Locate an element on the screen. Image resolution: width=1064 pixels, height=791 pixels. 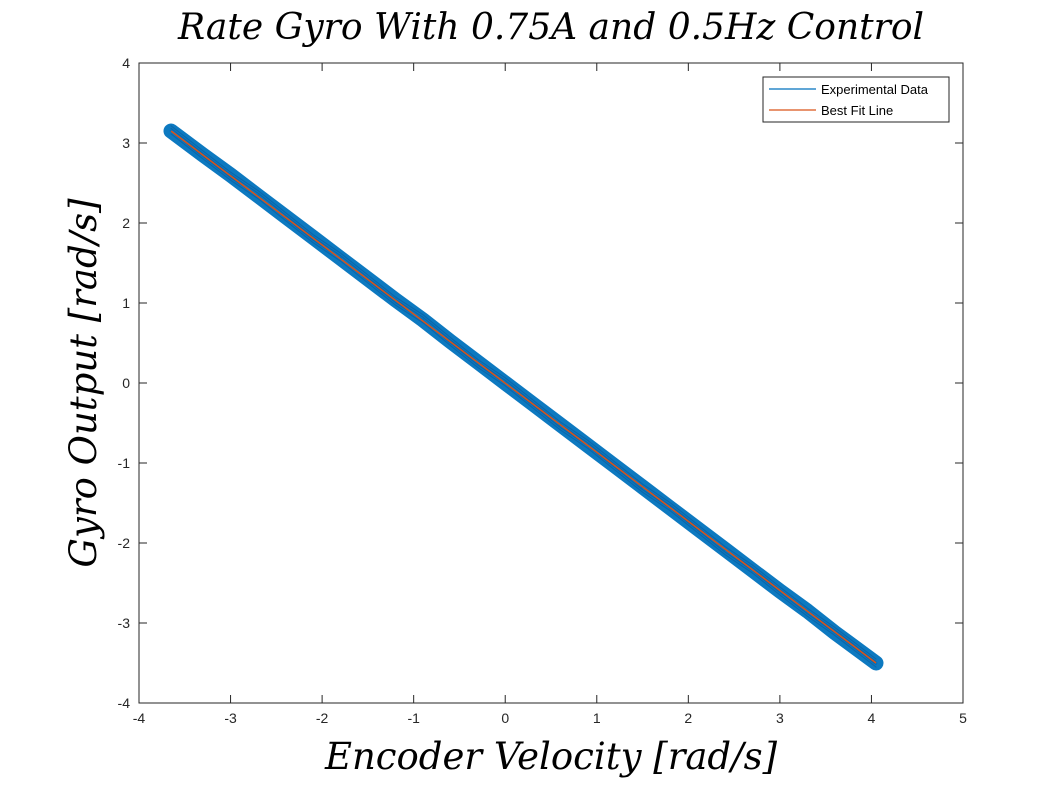
x-tick-label: 1 is located at coordinates (597, 718).